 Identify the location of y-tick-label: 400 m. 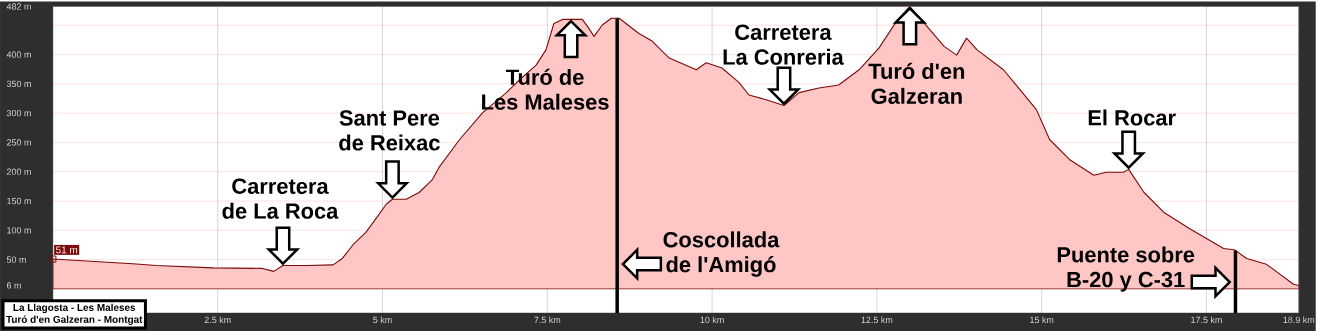
(18, 54).